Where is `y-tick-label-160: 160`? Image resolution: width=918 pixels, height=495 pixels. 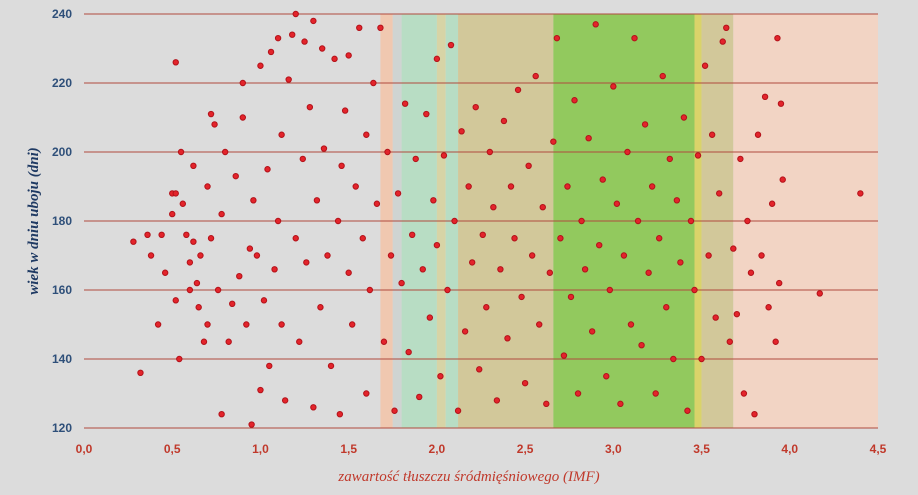 y-tick-label-160: 160 is located at coordinates (62, 290).